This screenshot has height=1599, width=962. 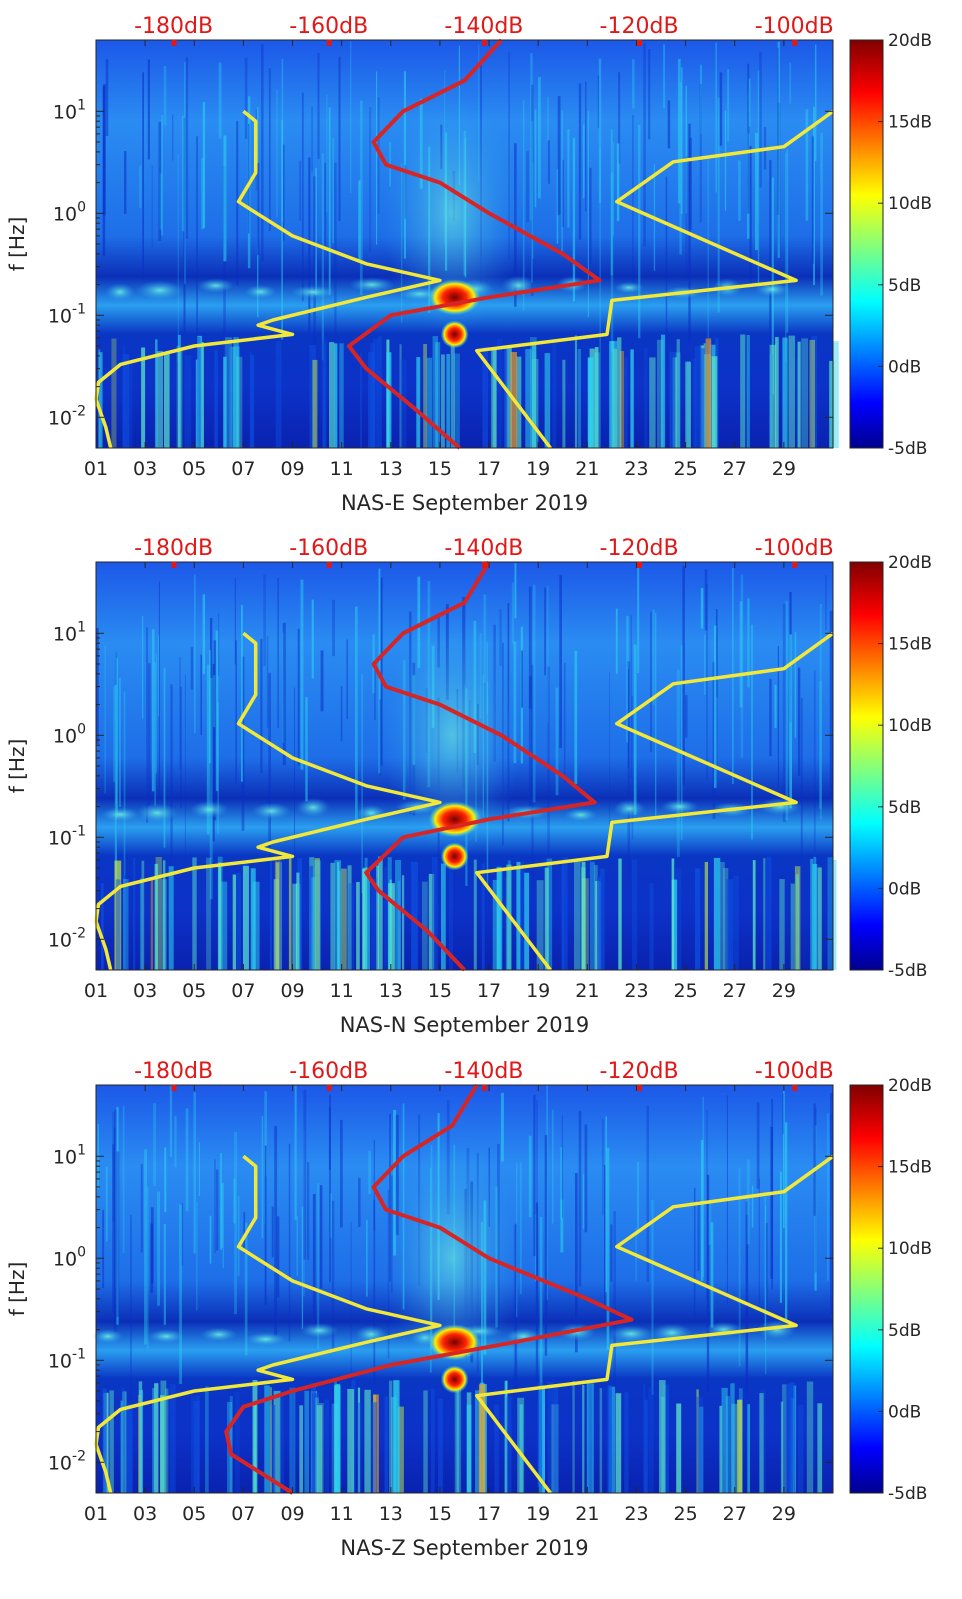 I want to click on top-axis-label: -100dB, so click(x=794, y=1071).